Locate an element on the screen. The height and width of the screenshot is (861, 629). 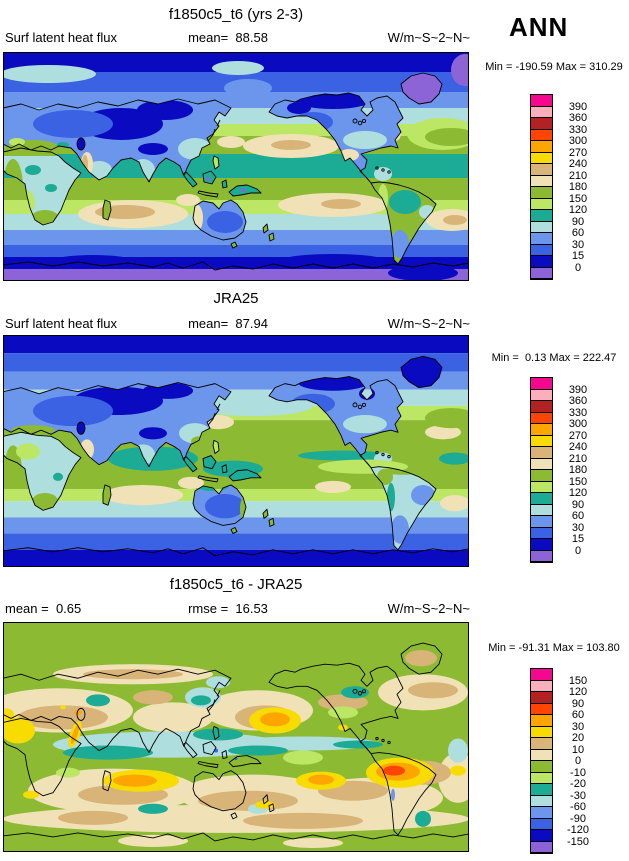
panel3-units-label: W/m~S~2~N~ is located at coordinates (428, 608).